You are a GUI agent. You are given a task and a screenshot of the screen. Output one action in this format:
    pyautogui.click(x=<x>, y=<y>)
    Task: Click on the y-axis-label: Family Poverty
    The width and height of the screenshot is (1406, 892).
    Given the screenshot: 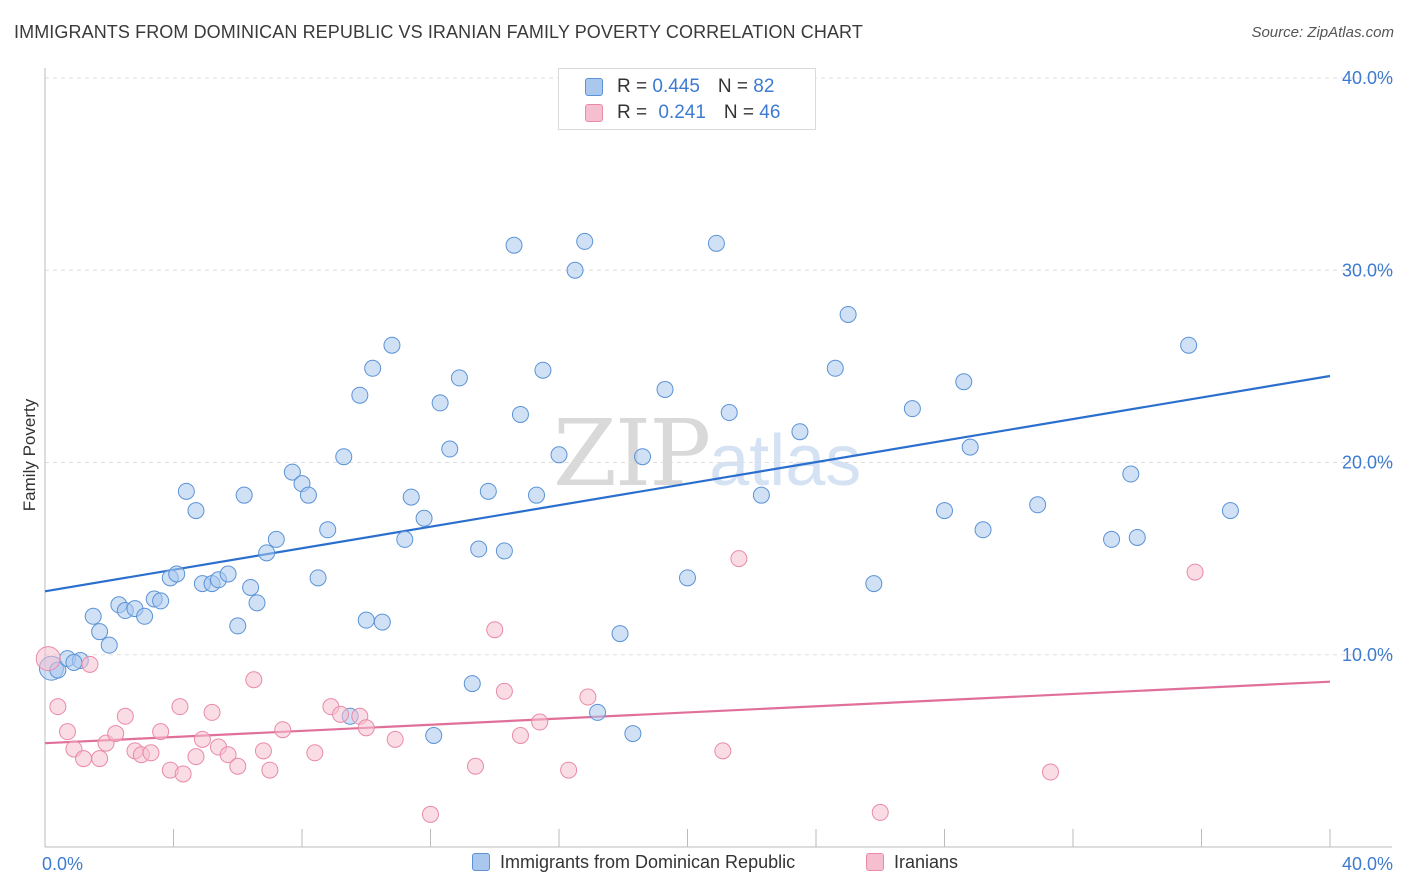 What is the action you would take?
    pyautogui.click(x=29, y=454)
    